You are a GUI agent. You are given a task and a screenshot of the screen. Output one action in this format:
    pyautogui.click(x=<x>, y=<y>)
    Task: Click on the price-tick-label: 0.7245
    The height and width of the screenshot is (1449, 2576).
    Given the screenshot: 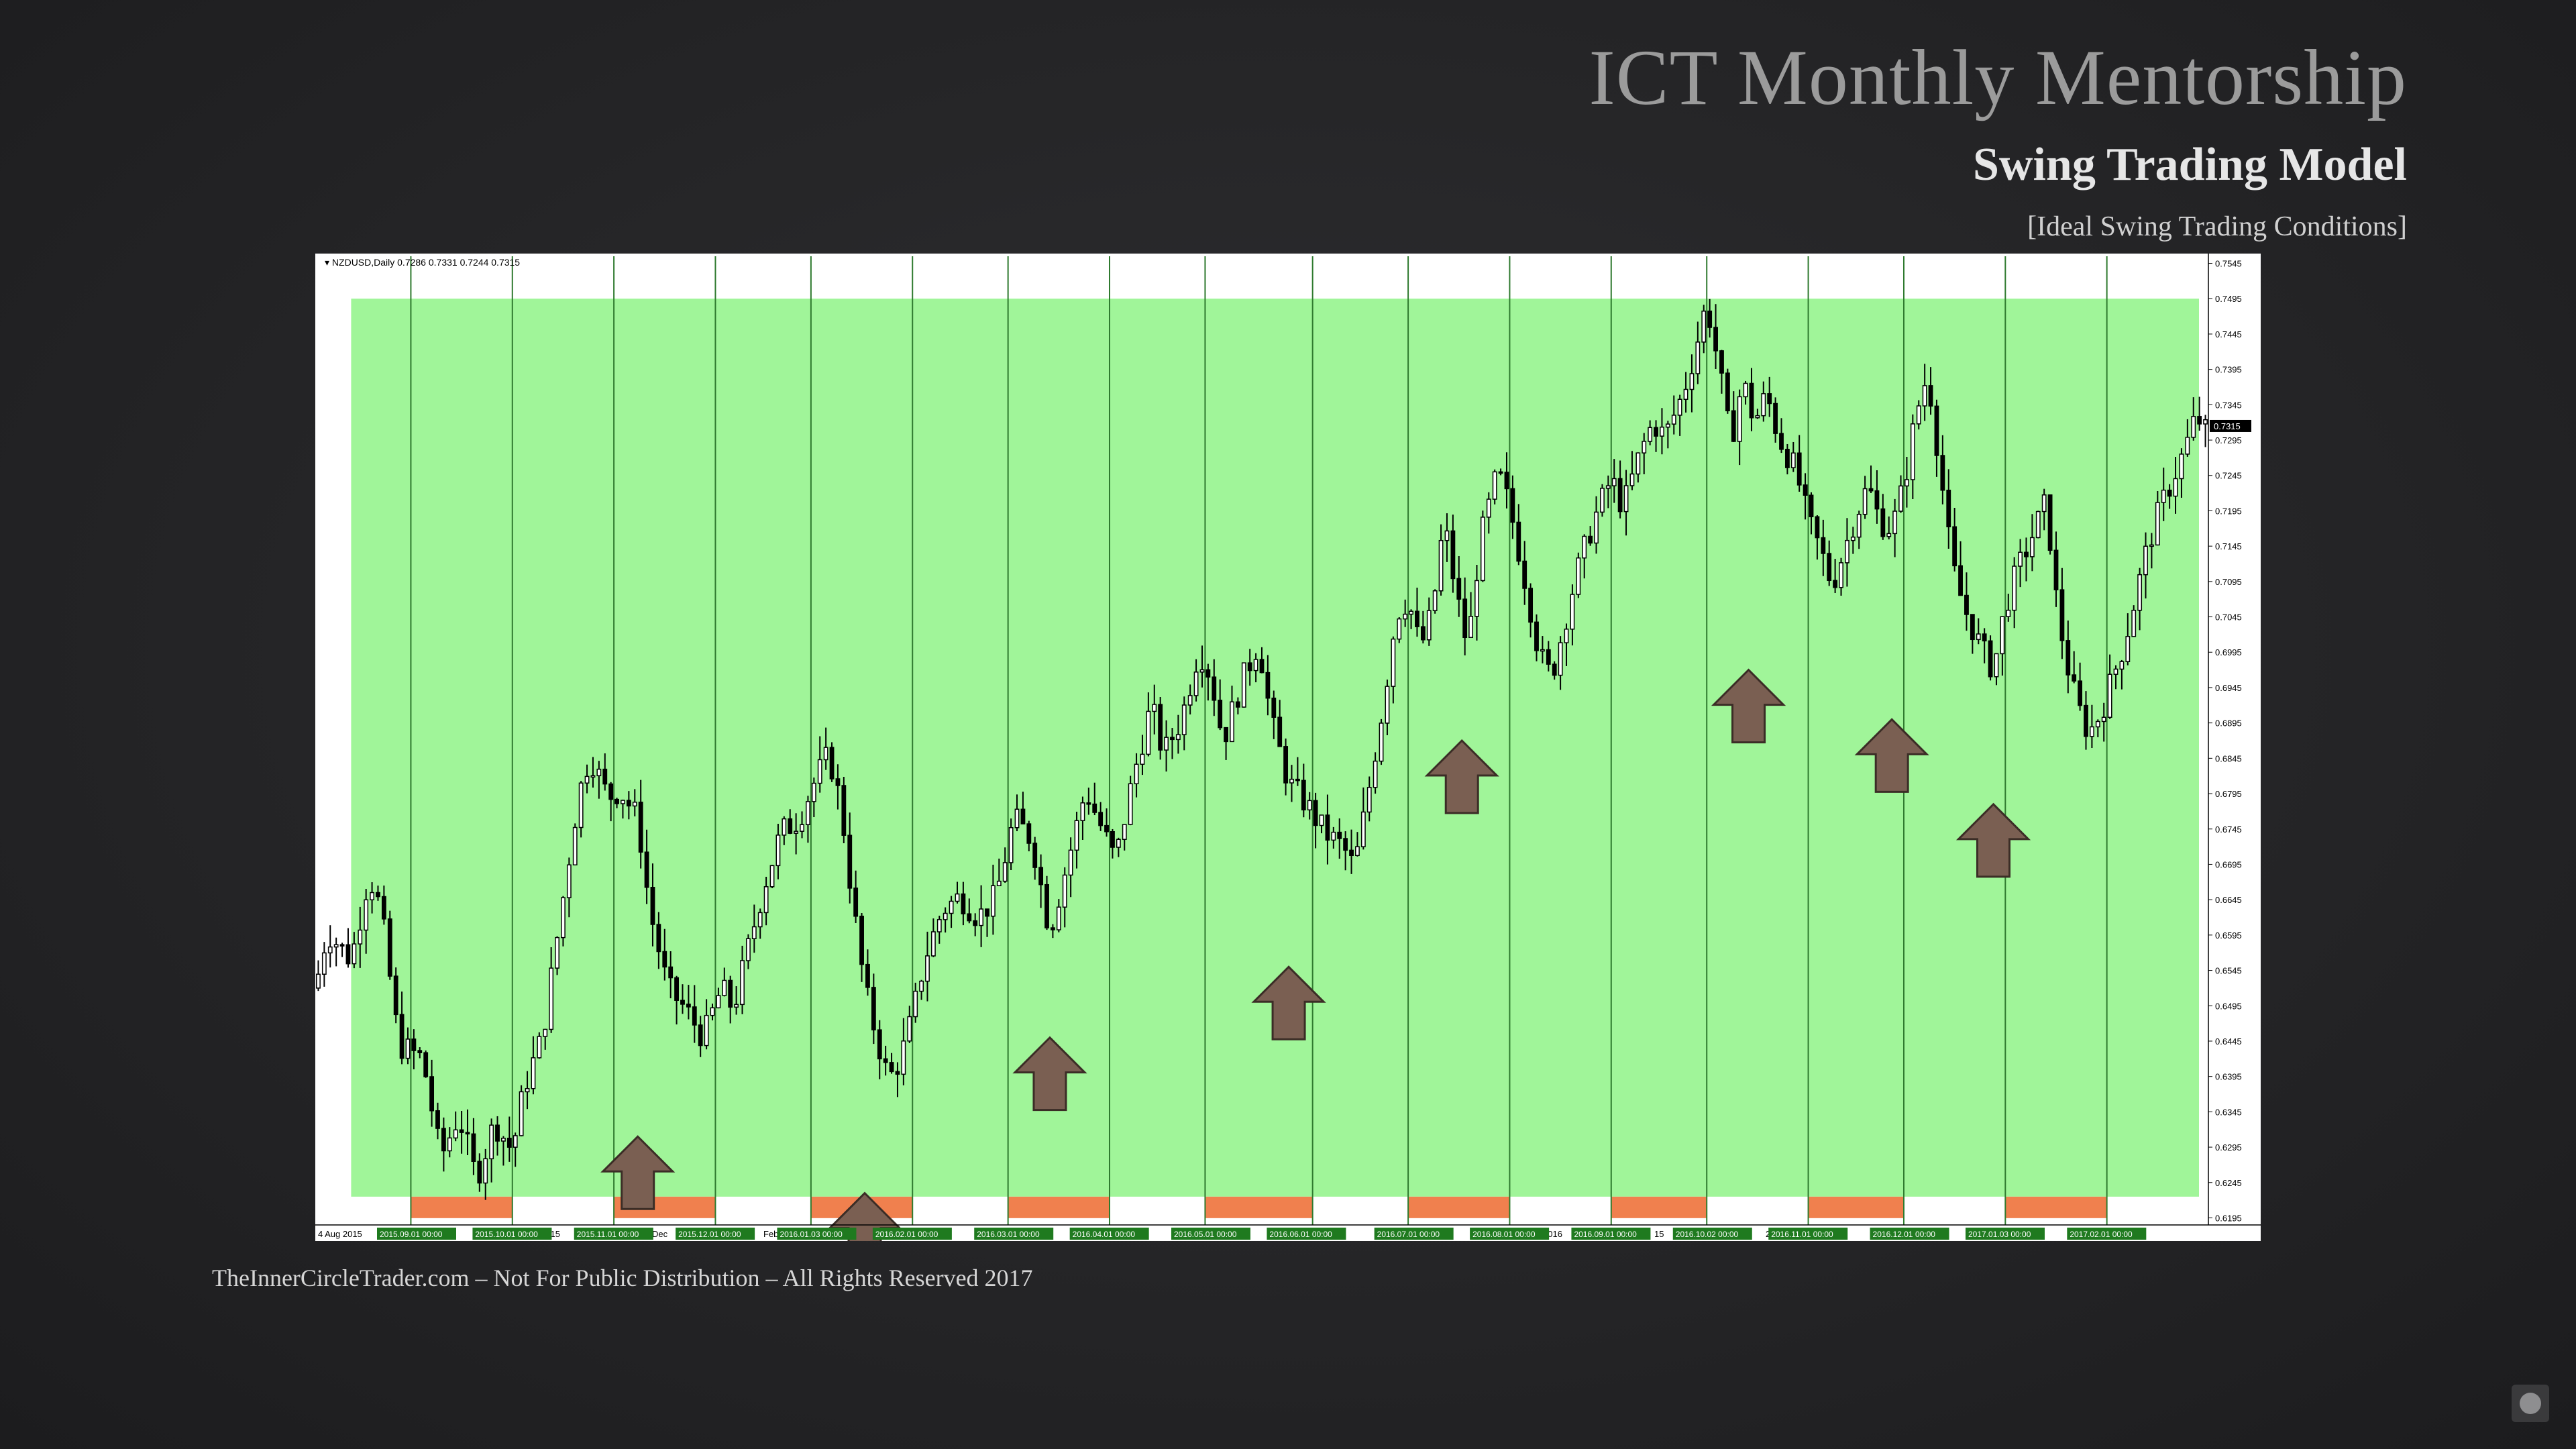 What is the action you would take?
    pyautogui.click(x=2228, y=476)
    